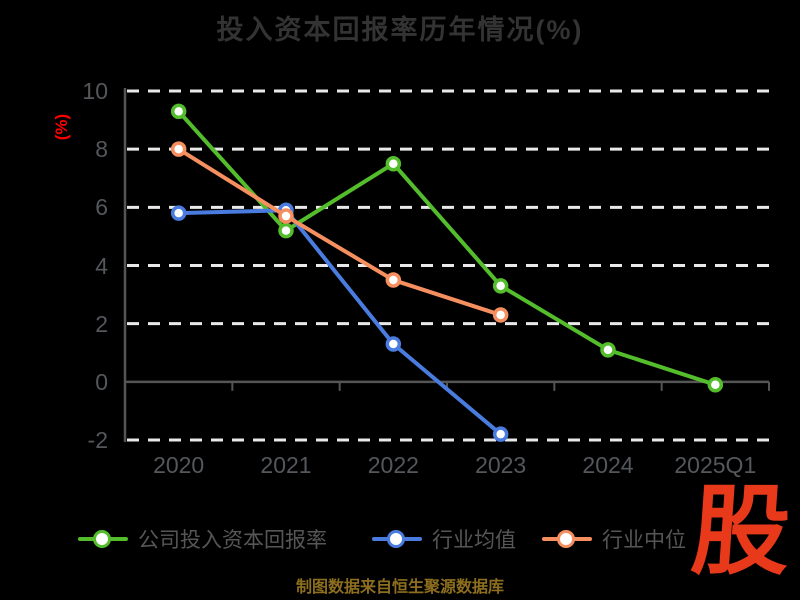 The height and width of the screenshot is (600, 800). Describe the element at coordinates (608, 465) in the screenshot. I see `x-tick-label: 2024` at that location.